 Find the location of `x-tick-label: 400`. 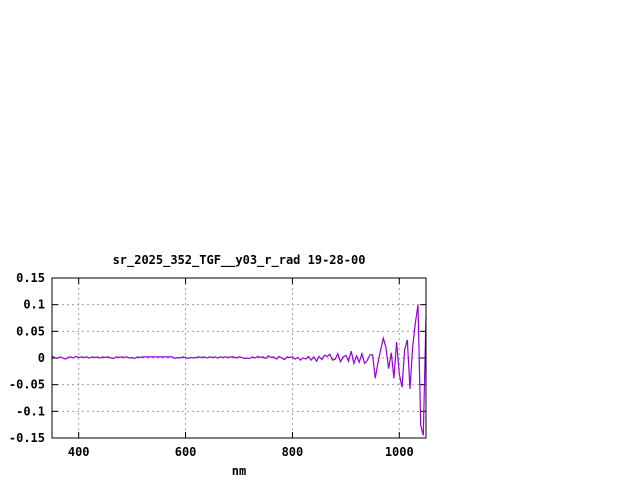

x-tick-label: 400 is located at coordinates (79, 452).